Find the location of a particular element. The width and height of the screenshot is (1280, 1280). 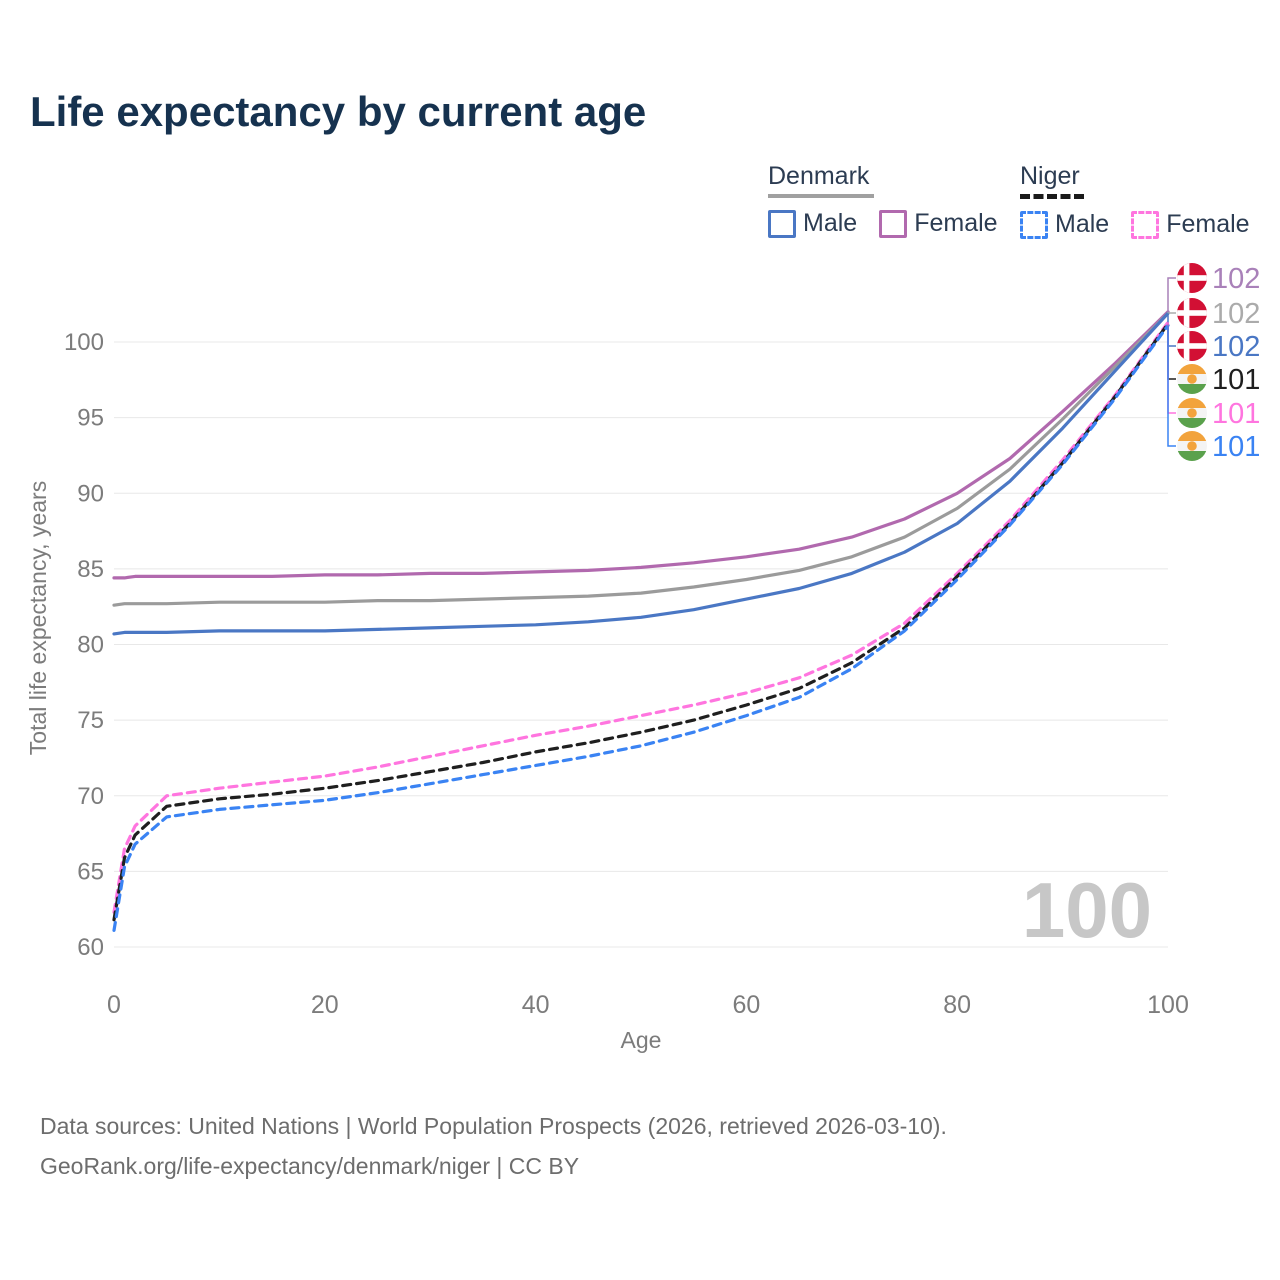

end-value-label-niger-all: 101 is located at coordinates (1236, 380).